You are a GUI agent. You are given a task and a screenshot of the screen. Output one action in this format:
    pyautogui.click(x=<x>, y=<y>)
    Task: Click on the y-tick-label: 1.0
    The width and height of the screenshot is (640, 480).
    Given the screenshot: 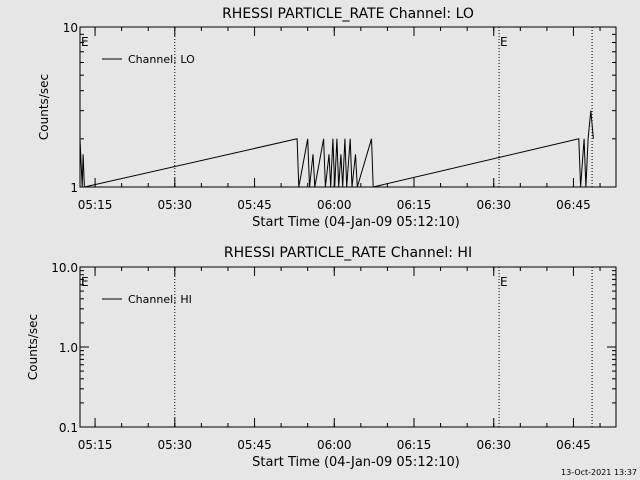 What is the action you would take?
    pyautogui.click(x=68, y=348)
    